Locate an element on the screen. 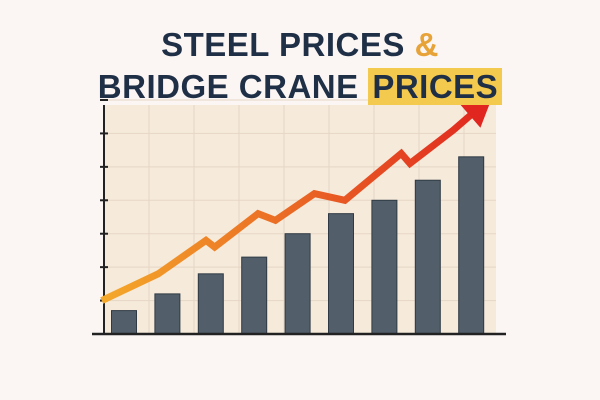 The width and height of the screenshot is (600, 400). title-highlight: PRICES is located at coordinates (435, 86).